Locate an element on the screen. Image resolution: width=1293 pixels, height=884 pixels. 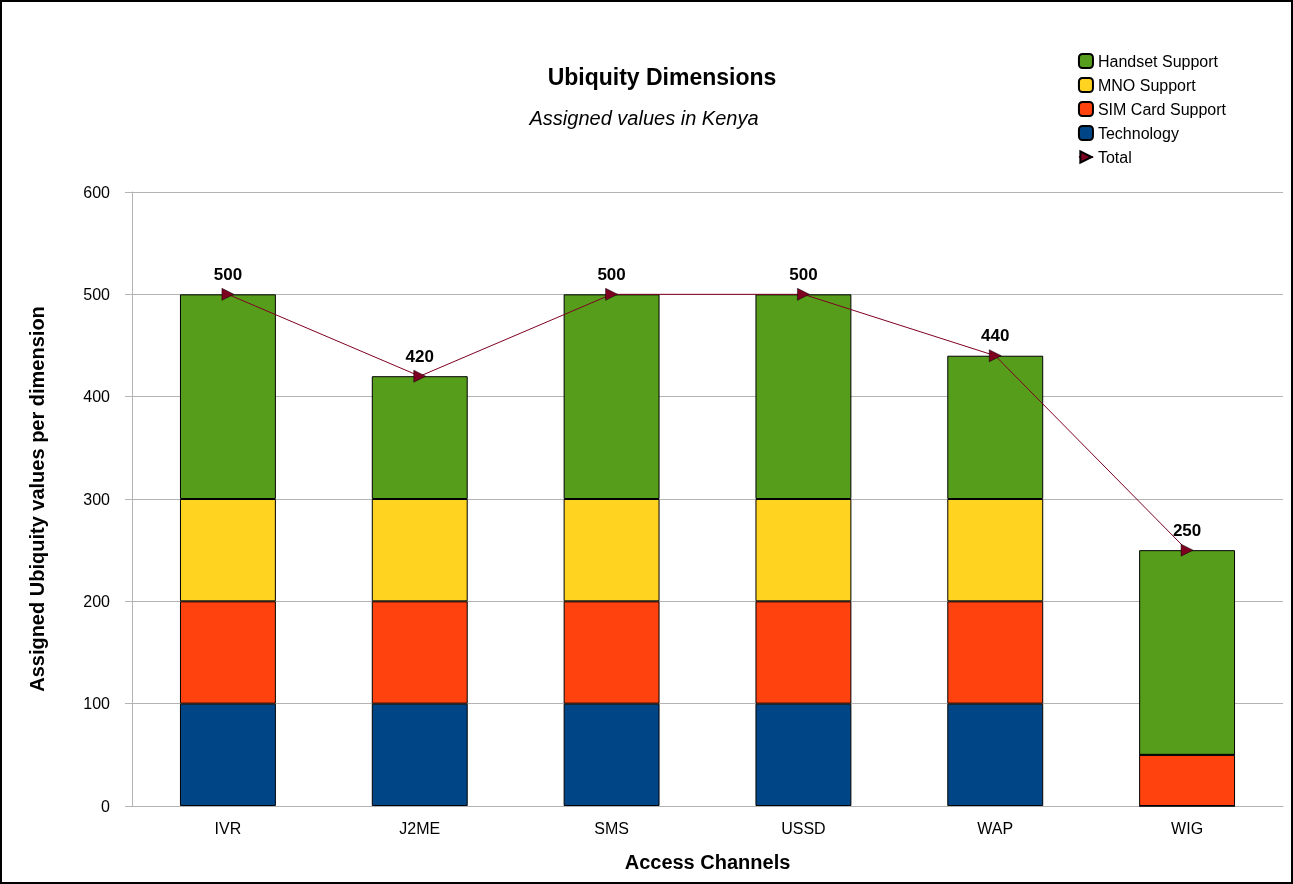
x-axis-title: Access Channels is located at coordinates (707, 862).